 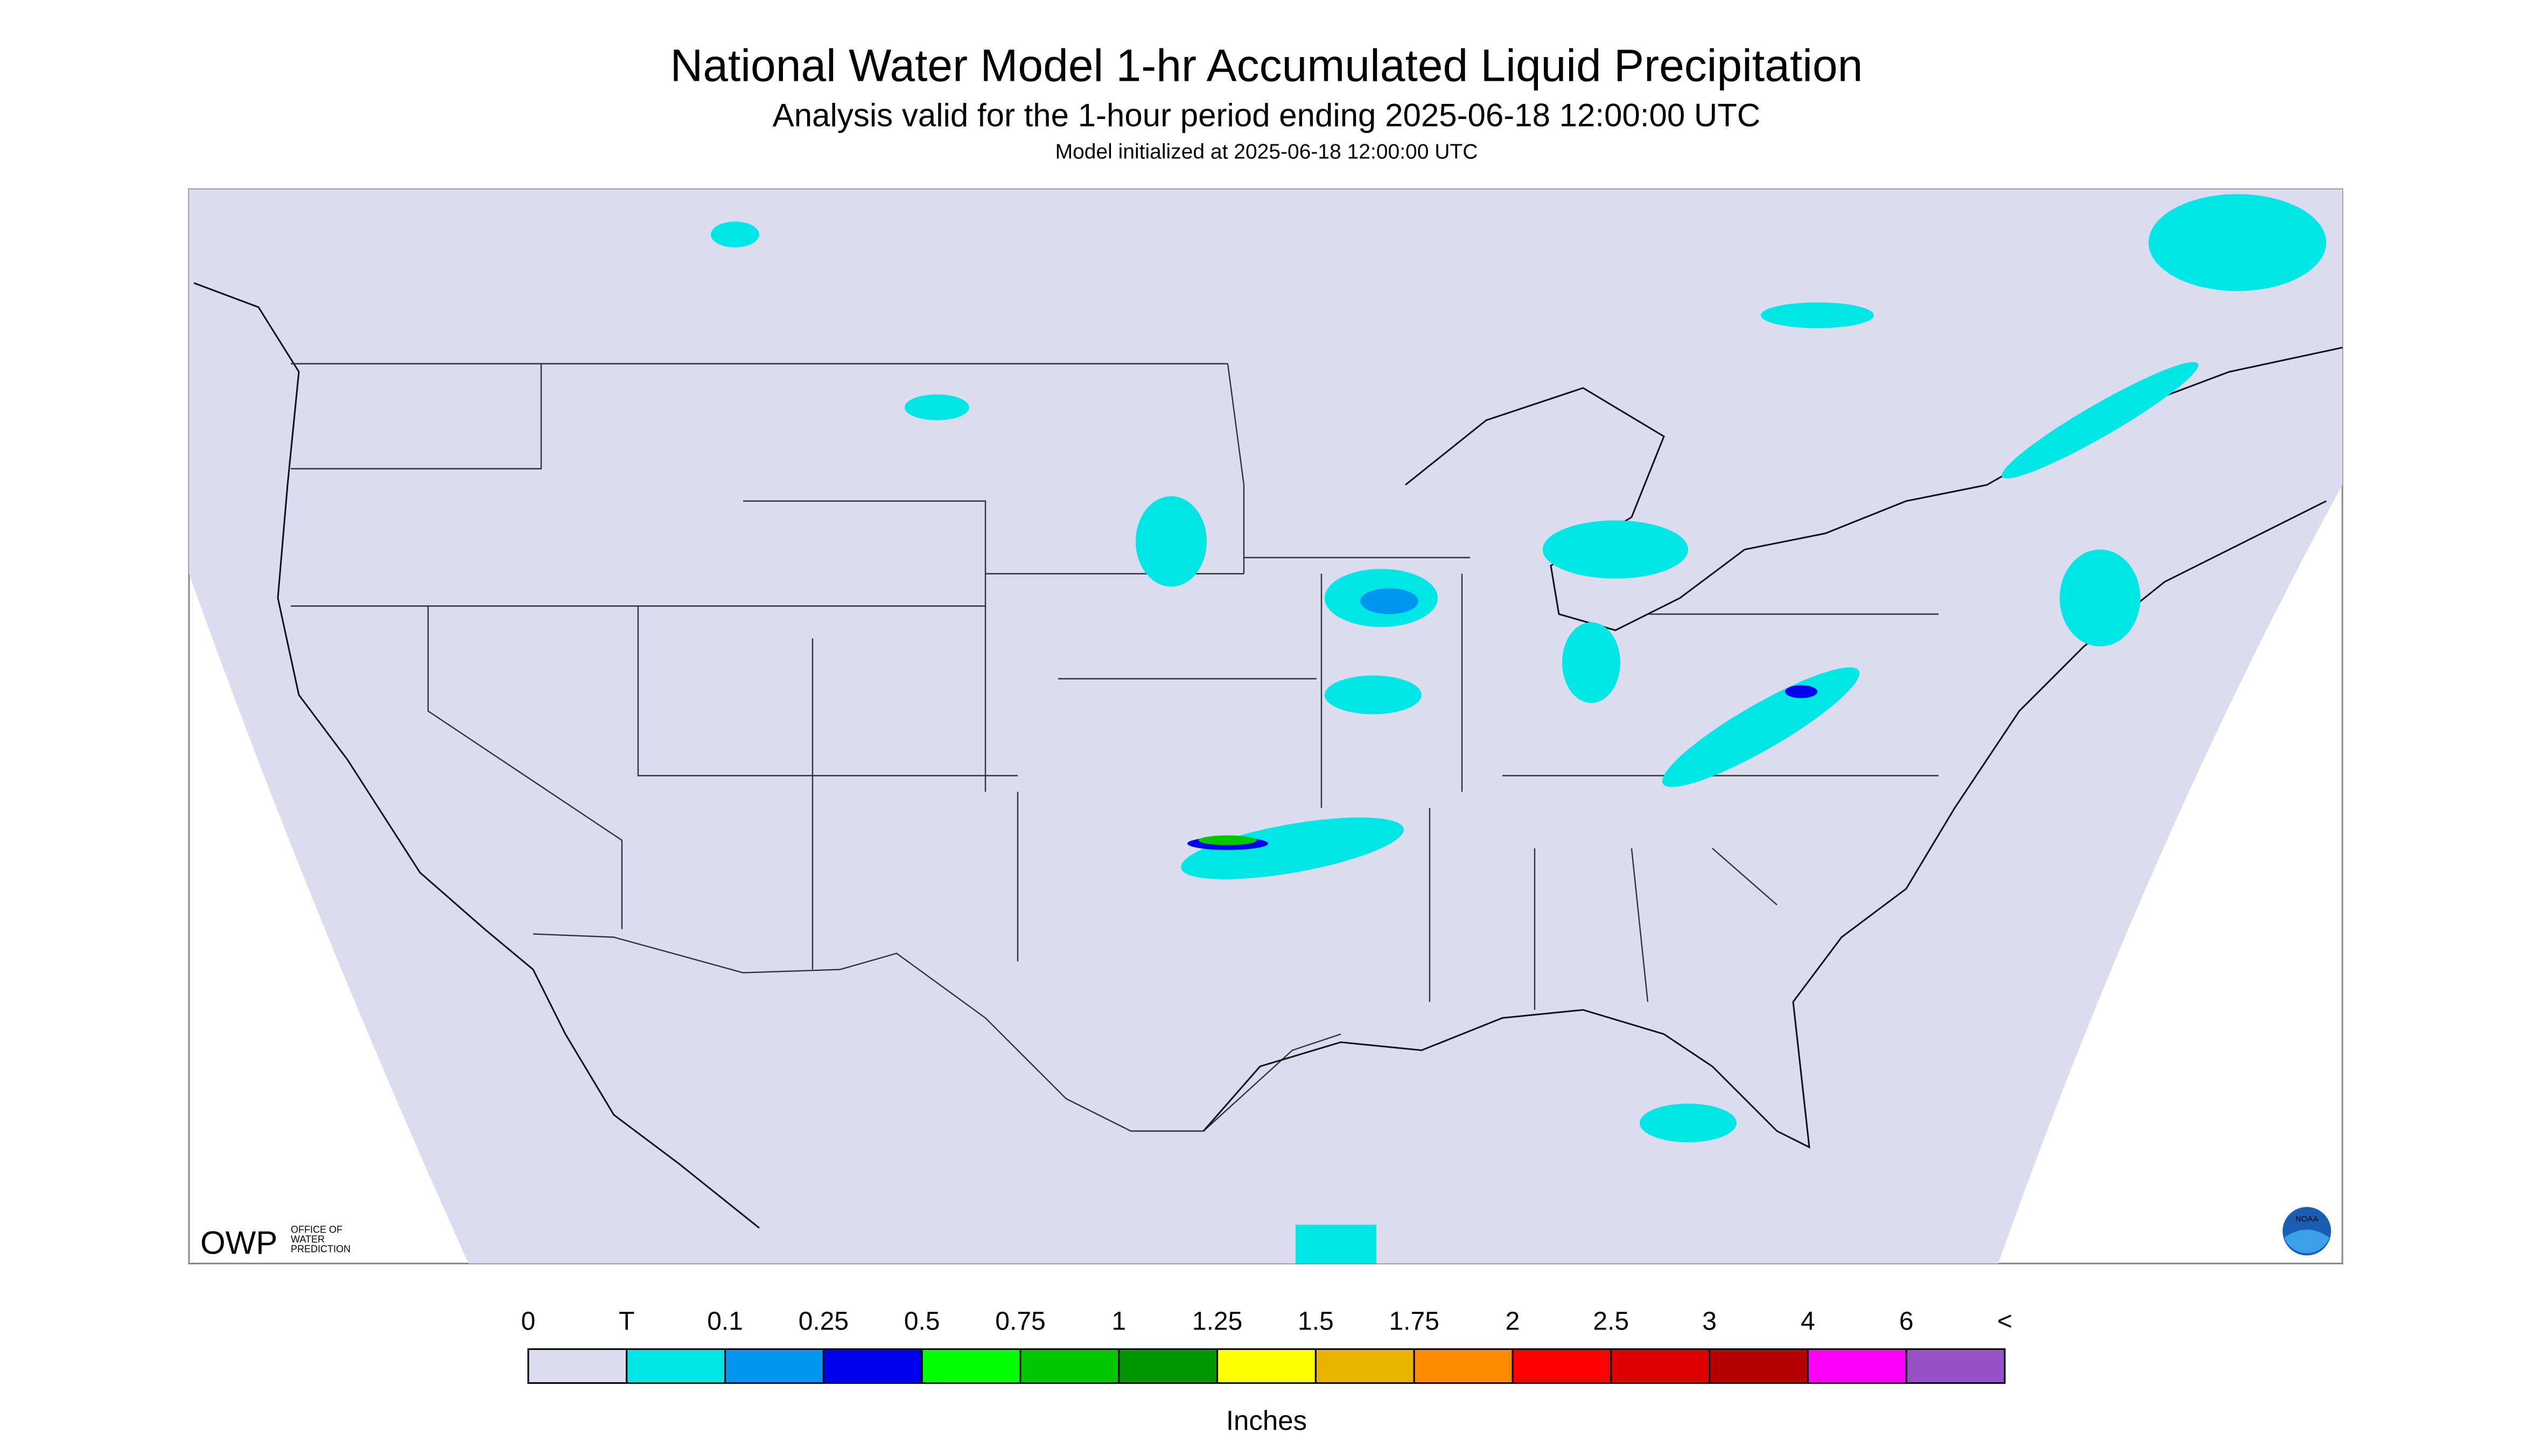 I want to click on legend-label: <, so click(x=2004, y=1321).